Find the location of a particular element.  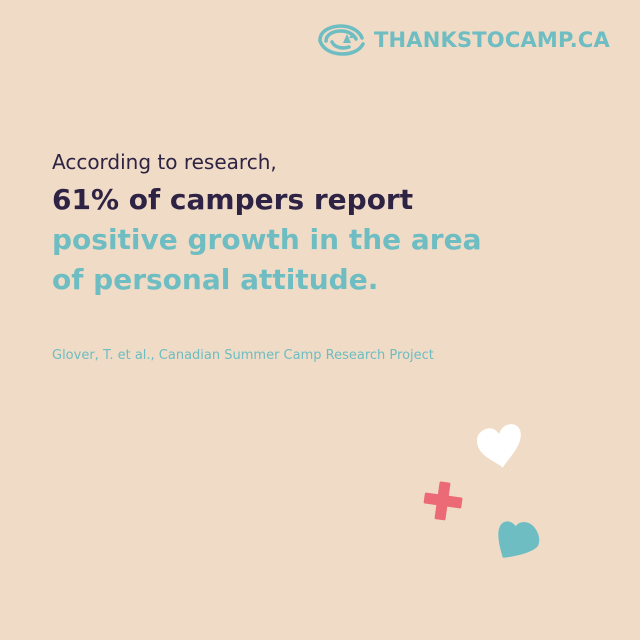

plus-icon is located at coordinates (443, 501).